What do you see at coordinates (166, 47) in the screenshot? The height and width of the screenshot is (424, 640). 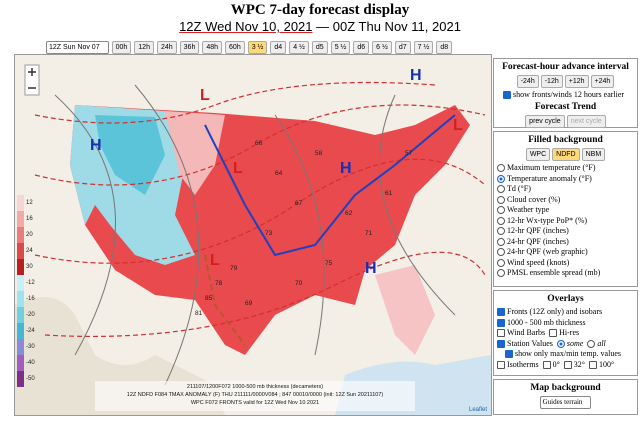 I see `hour-button: 24h` at bounding box center [166, 47].